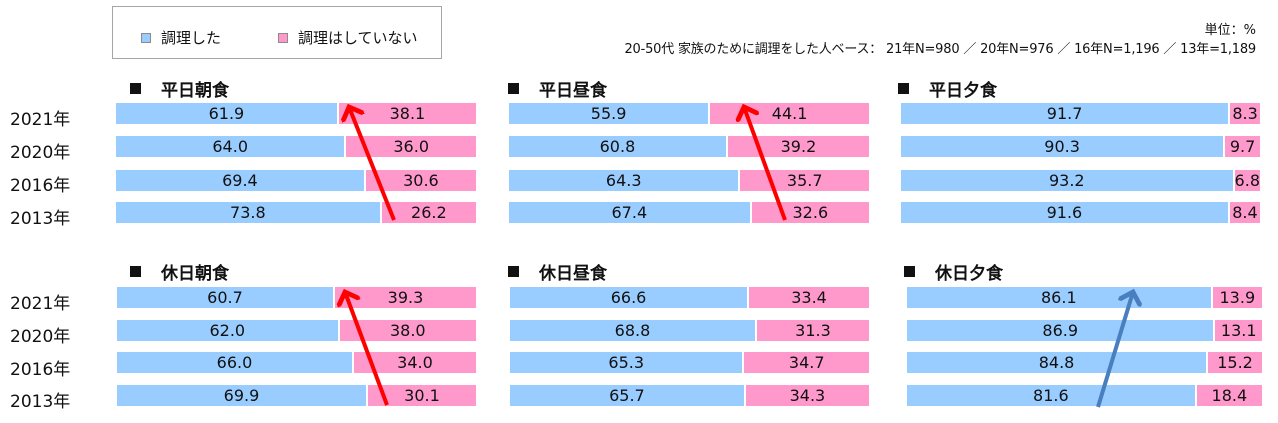 This screenshot has height=423, width=1278. Describe the element at coordinates (810, 212) in the screenshot. I see `segment-not-cooked: 32.6` at that location.